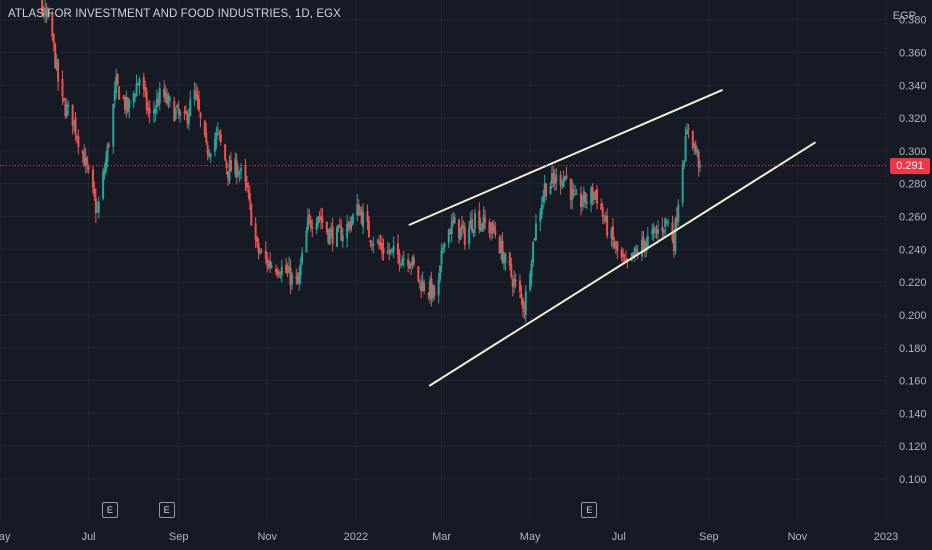 This screenshot has height=550, width=932. Describe the element at coordinates (798, 537) in the screenshot. I see `x-tick-label: Nov` at that location.